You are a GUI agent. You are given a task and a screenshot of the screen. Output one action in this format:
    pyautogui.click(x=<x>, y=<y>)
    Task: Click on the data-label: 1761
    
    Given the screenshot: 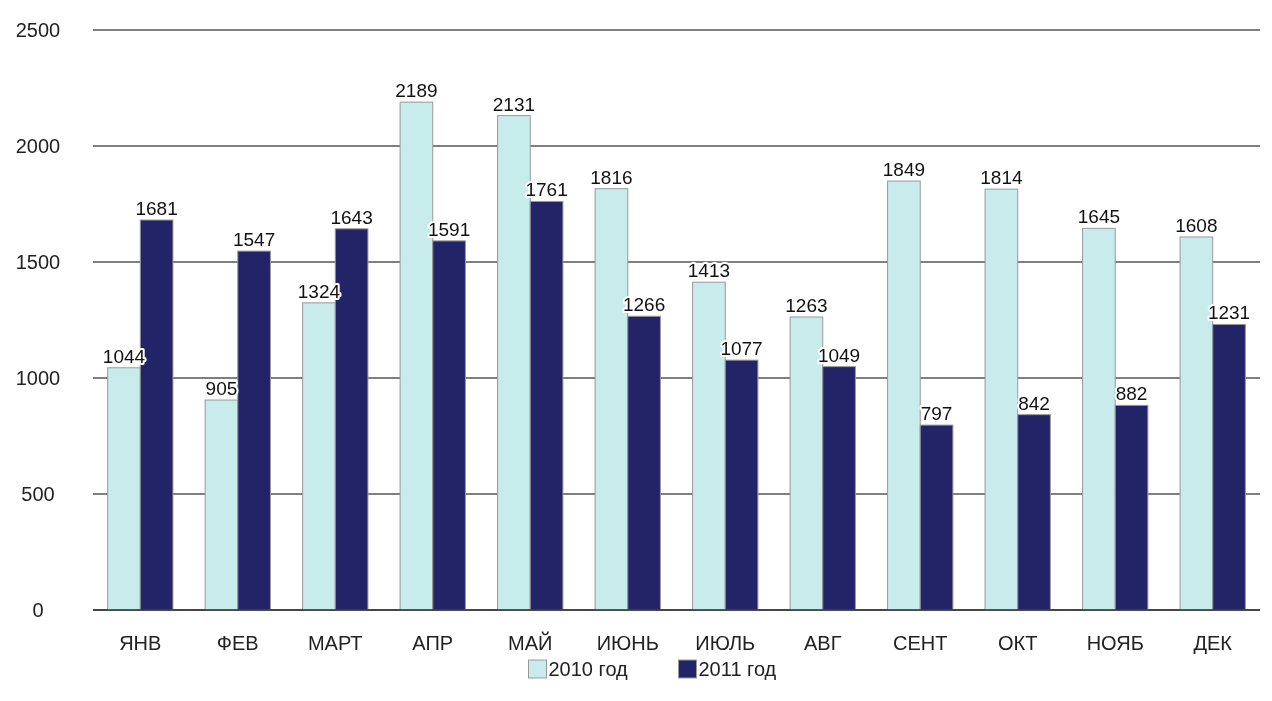 What is the action you would take?
    pyautogui.click(x=546, y=190)
    